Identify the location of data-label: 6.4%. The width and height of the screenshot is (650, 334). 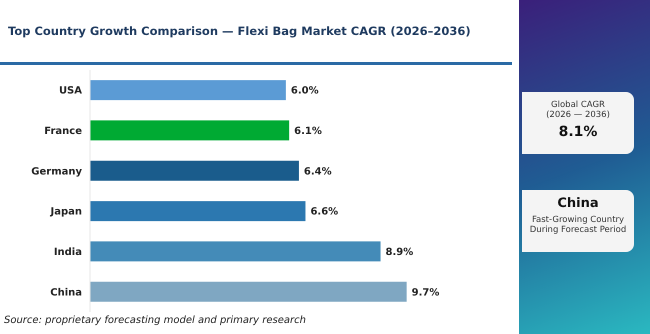
(318, 172).